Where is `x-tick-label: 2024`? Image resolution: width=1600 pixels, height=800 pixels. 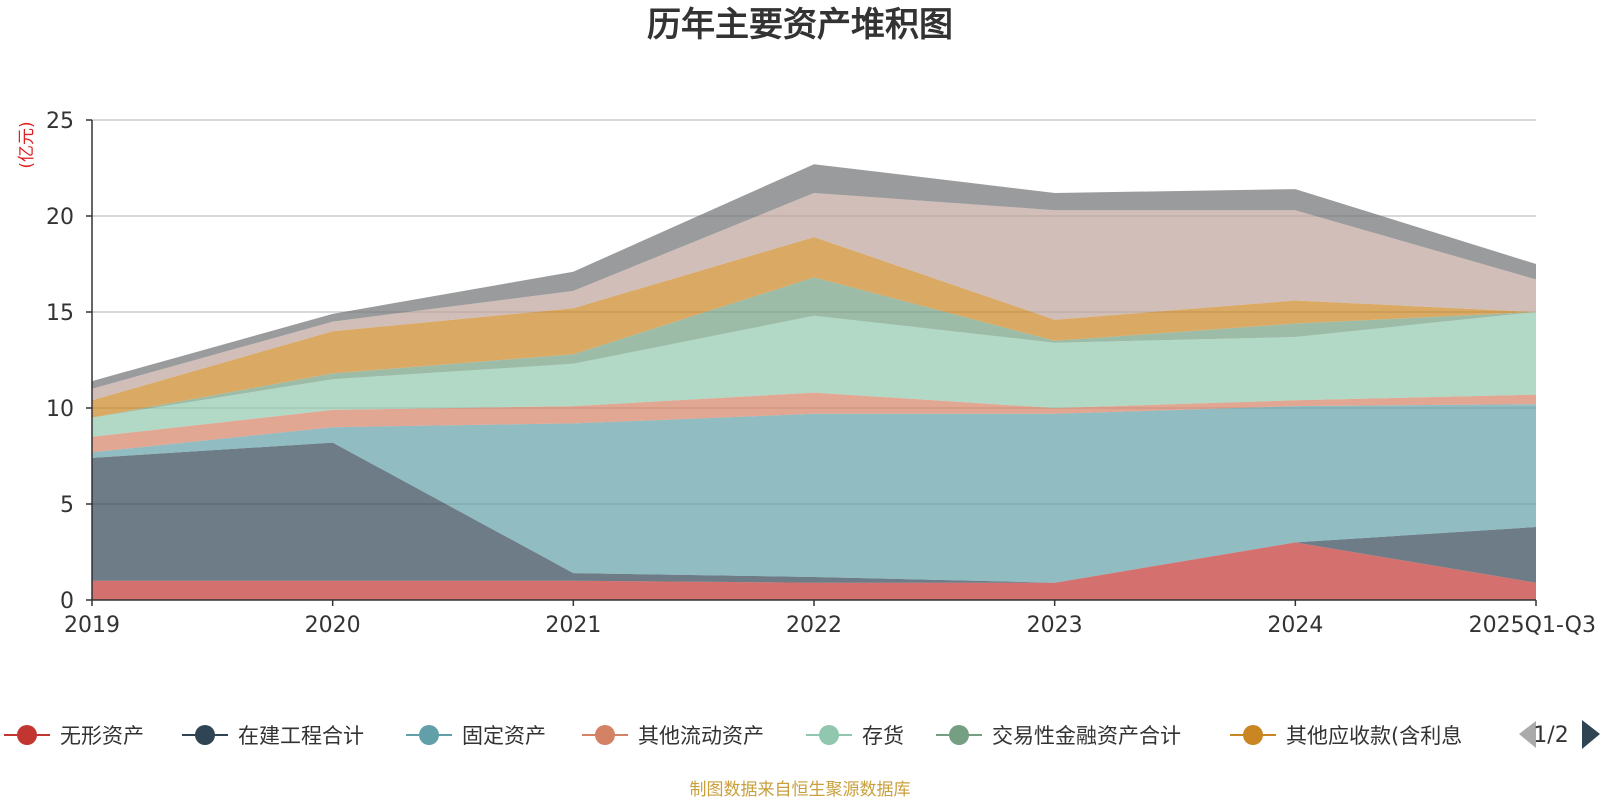
x-tick-label: 2024 is located at coordinates (1295, 625).